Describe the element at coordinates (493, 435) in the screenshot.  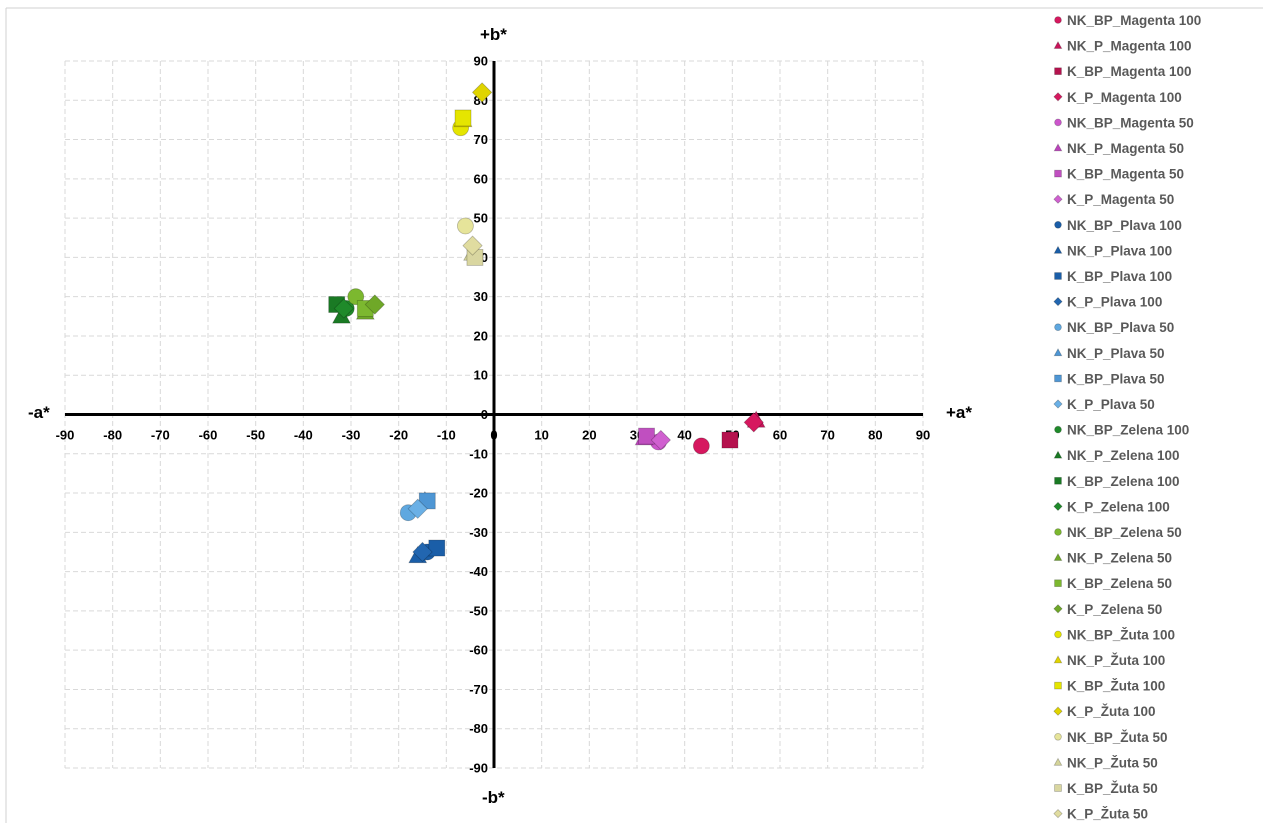
I see `x-tick-label: 0` at that location.